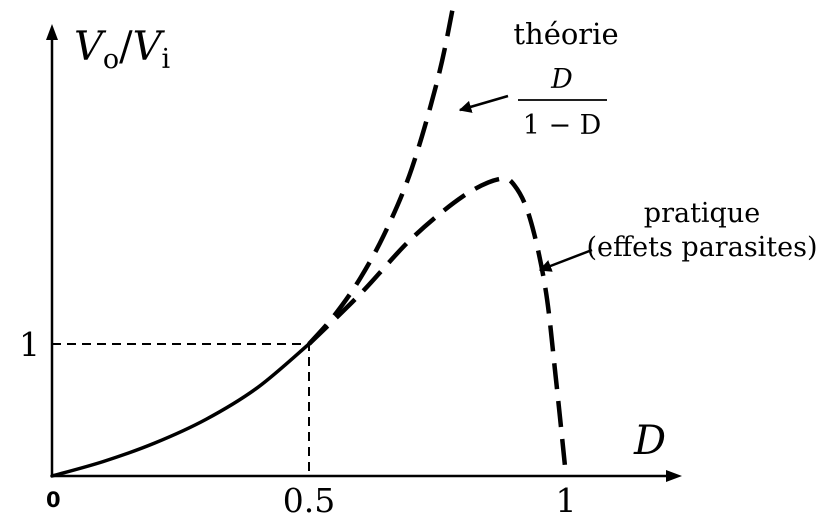  I want to click on practical-pointer-arrow, so click(565, 260).